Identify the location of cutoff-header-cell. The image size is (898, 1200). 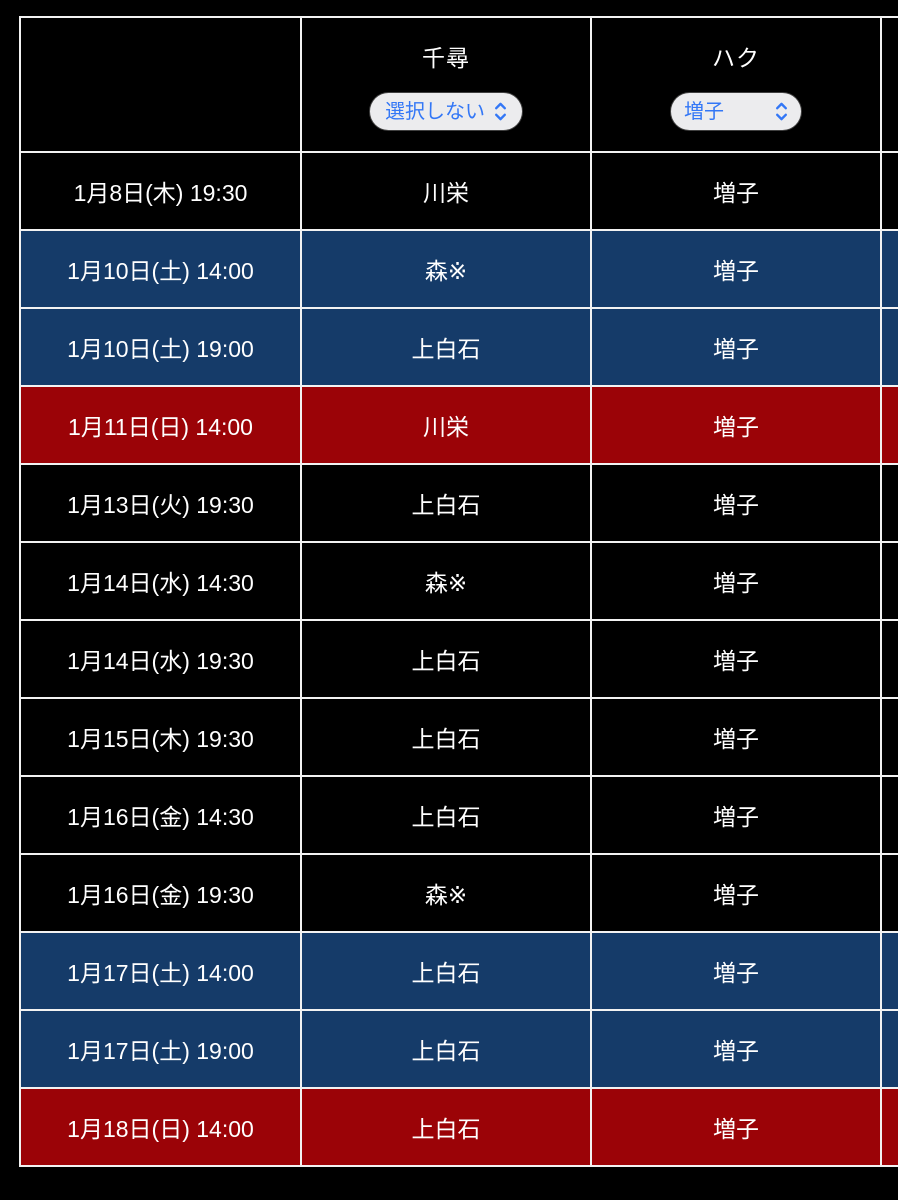
(889, 84).